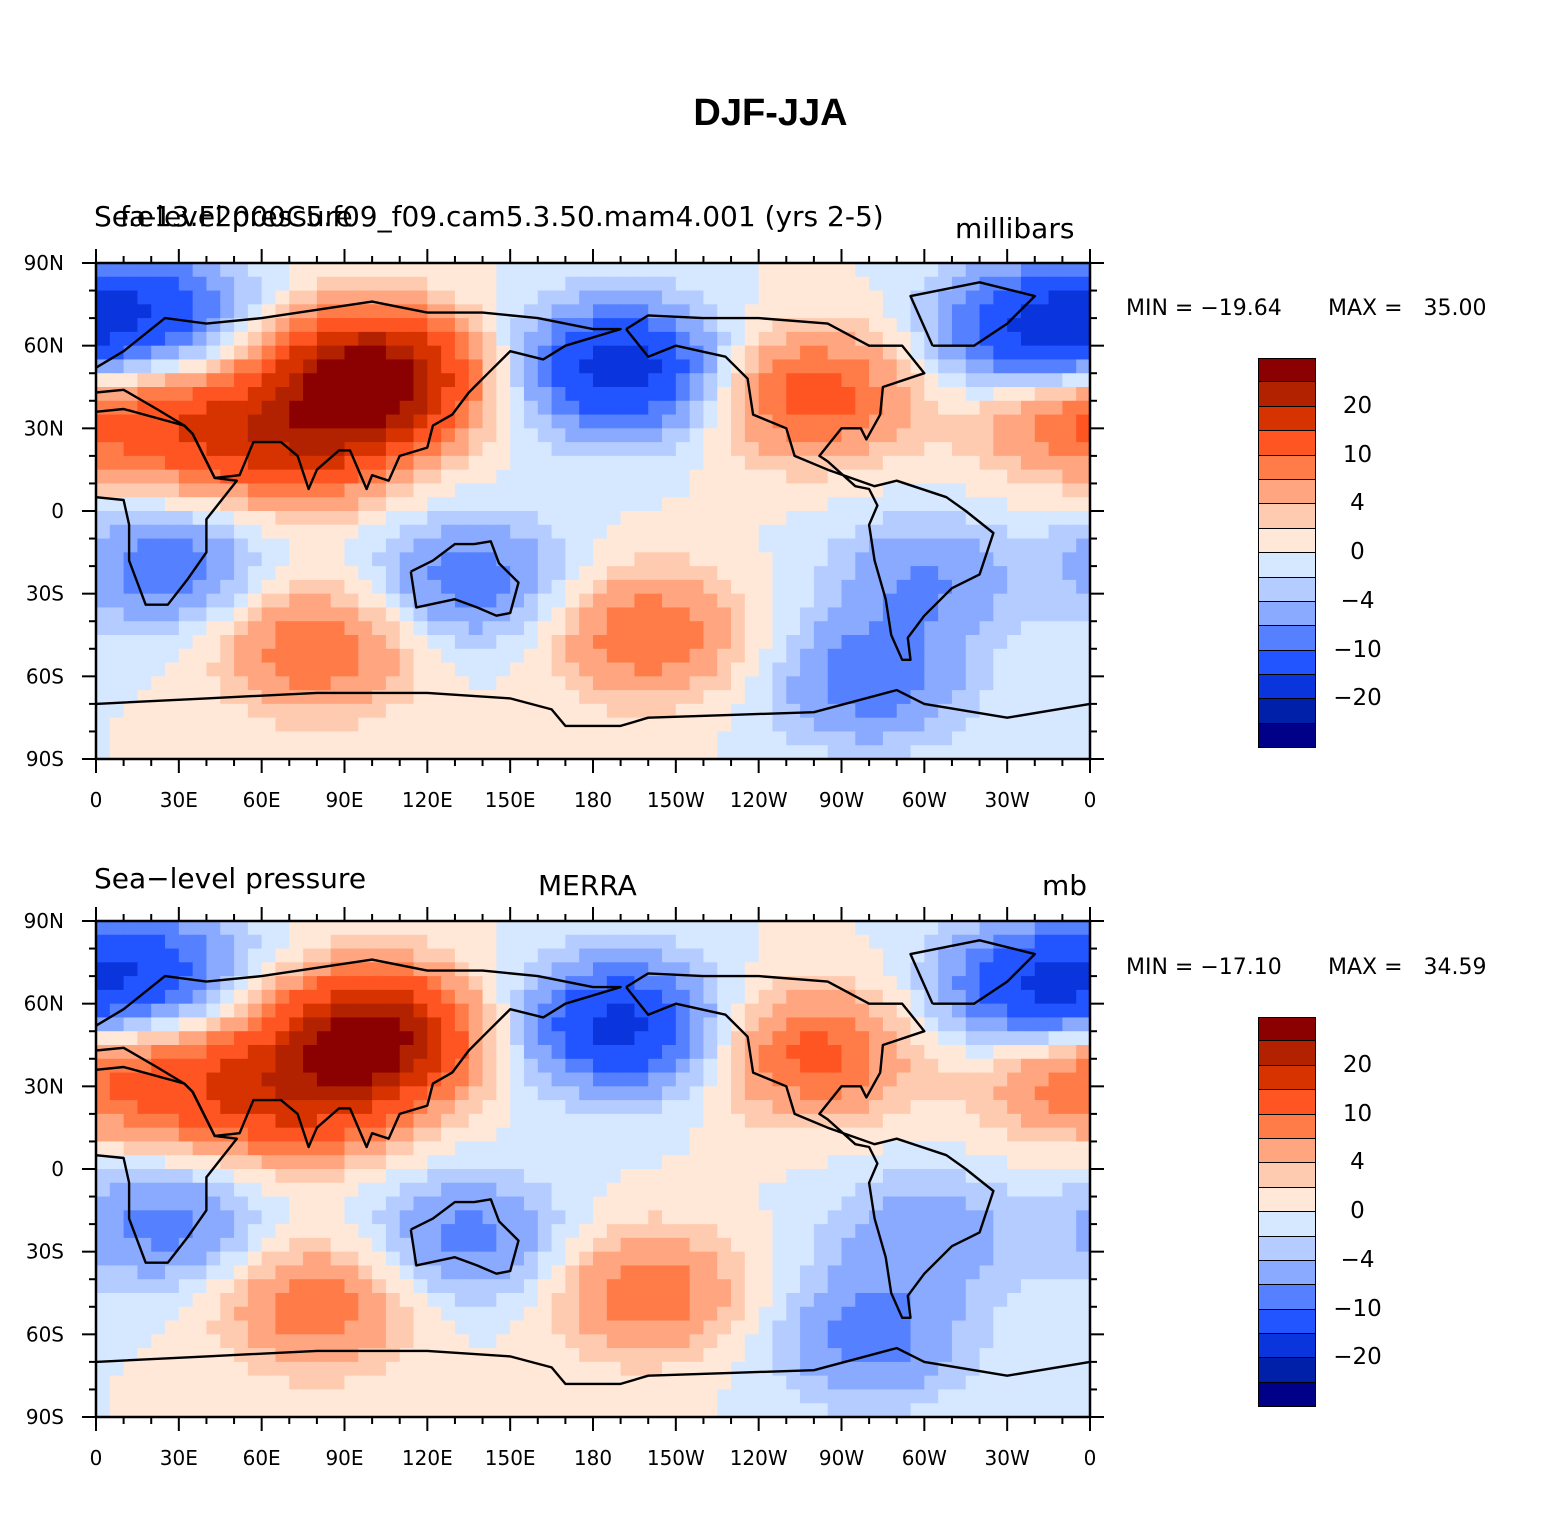  Describe the element at coordinates (1407, 967) in the screenshot. I see `max-value: MAX = 34.59` at that location.